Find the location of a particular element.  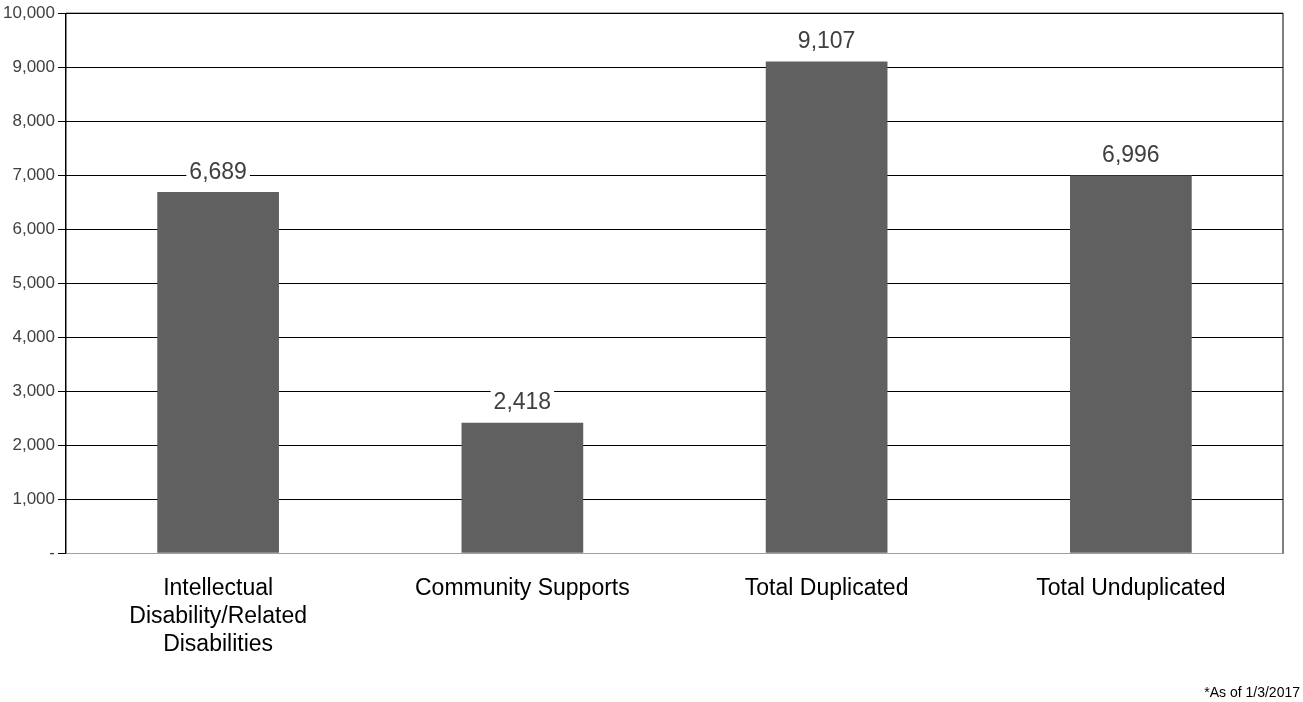

x-tick-label: Total Unduplicated is located at coordinates (1131, 587).